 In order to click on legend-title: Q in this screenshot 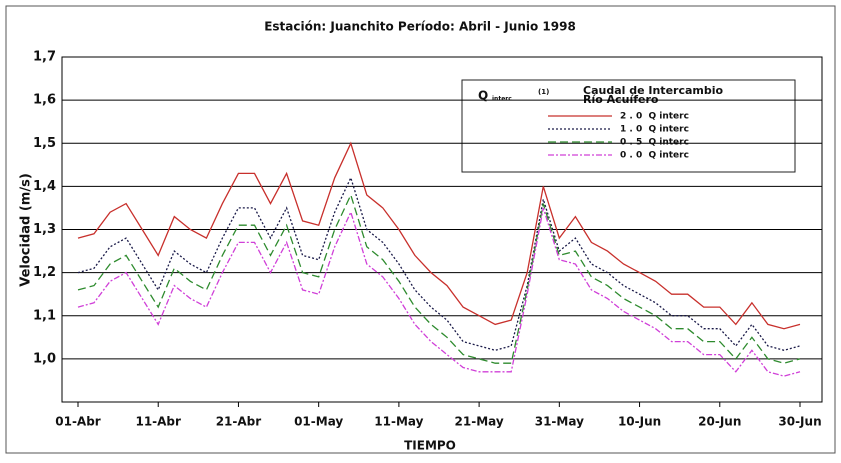, I will do `click(483, 96)`.